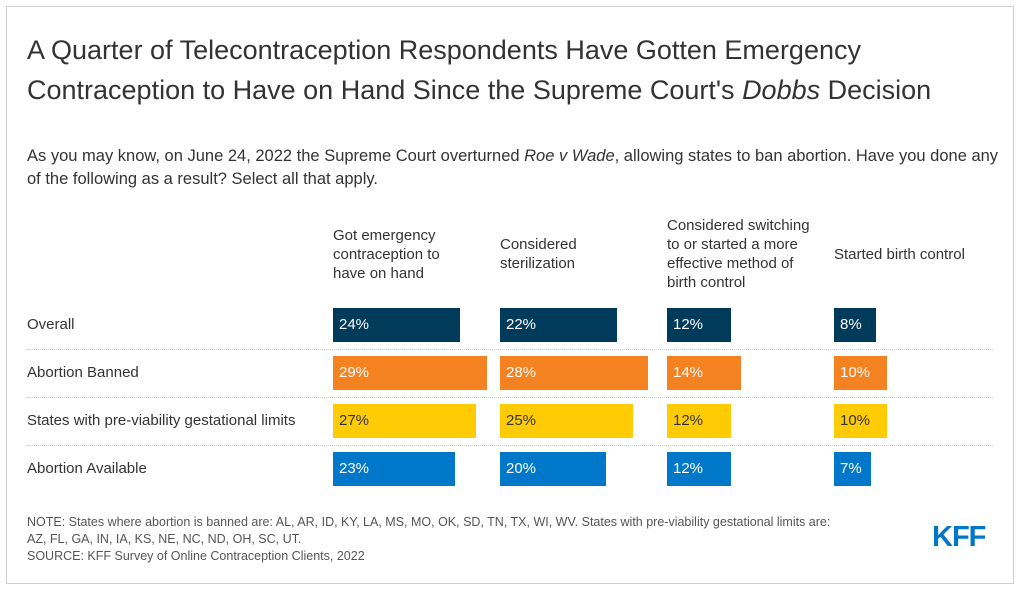 The height and width of the screenshot is (592, 1022). Describe the element at coordinates (688, 372) in the screenshot. I see `bar-value-label: 14%` at that location.